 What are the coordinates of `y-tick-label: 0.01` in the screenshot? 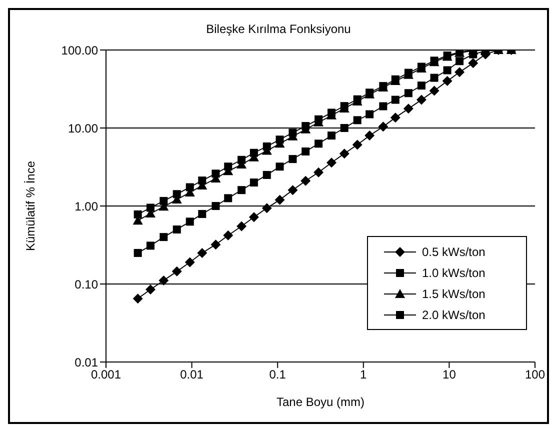 It's located at (86, 362).